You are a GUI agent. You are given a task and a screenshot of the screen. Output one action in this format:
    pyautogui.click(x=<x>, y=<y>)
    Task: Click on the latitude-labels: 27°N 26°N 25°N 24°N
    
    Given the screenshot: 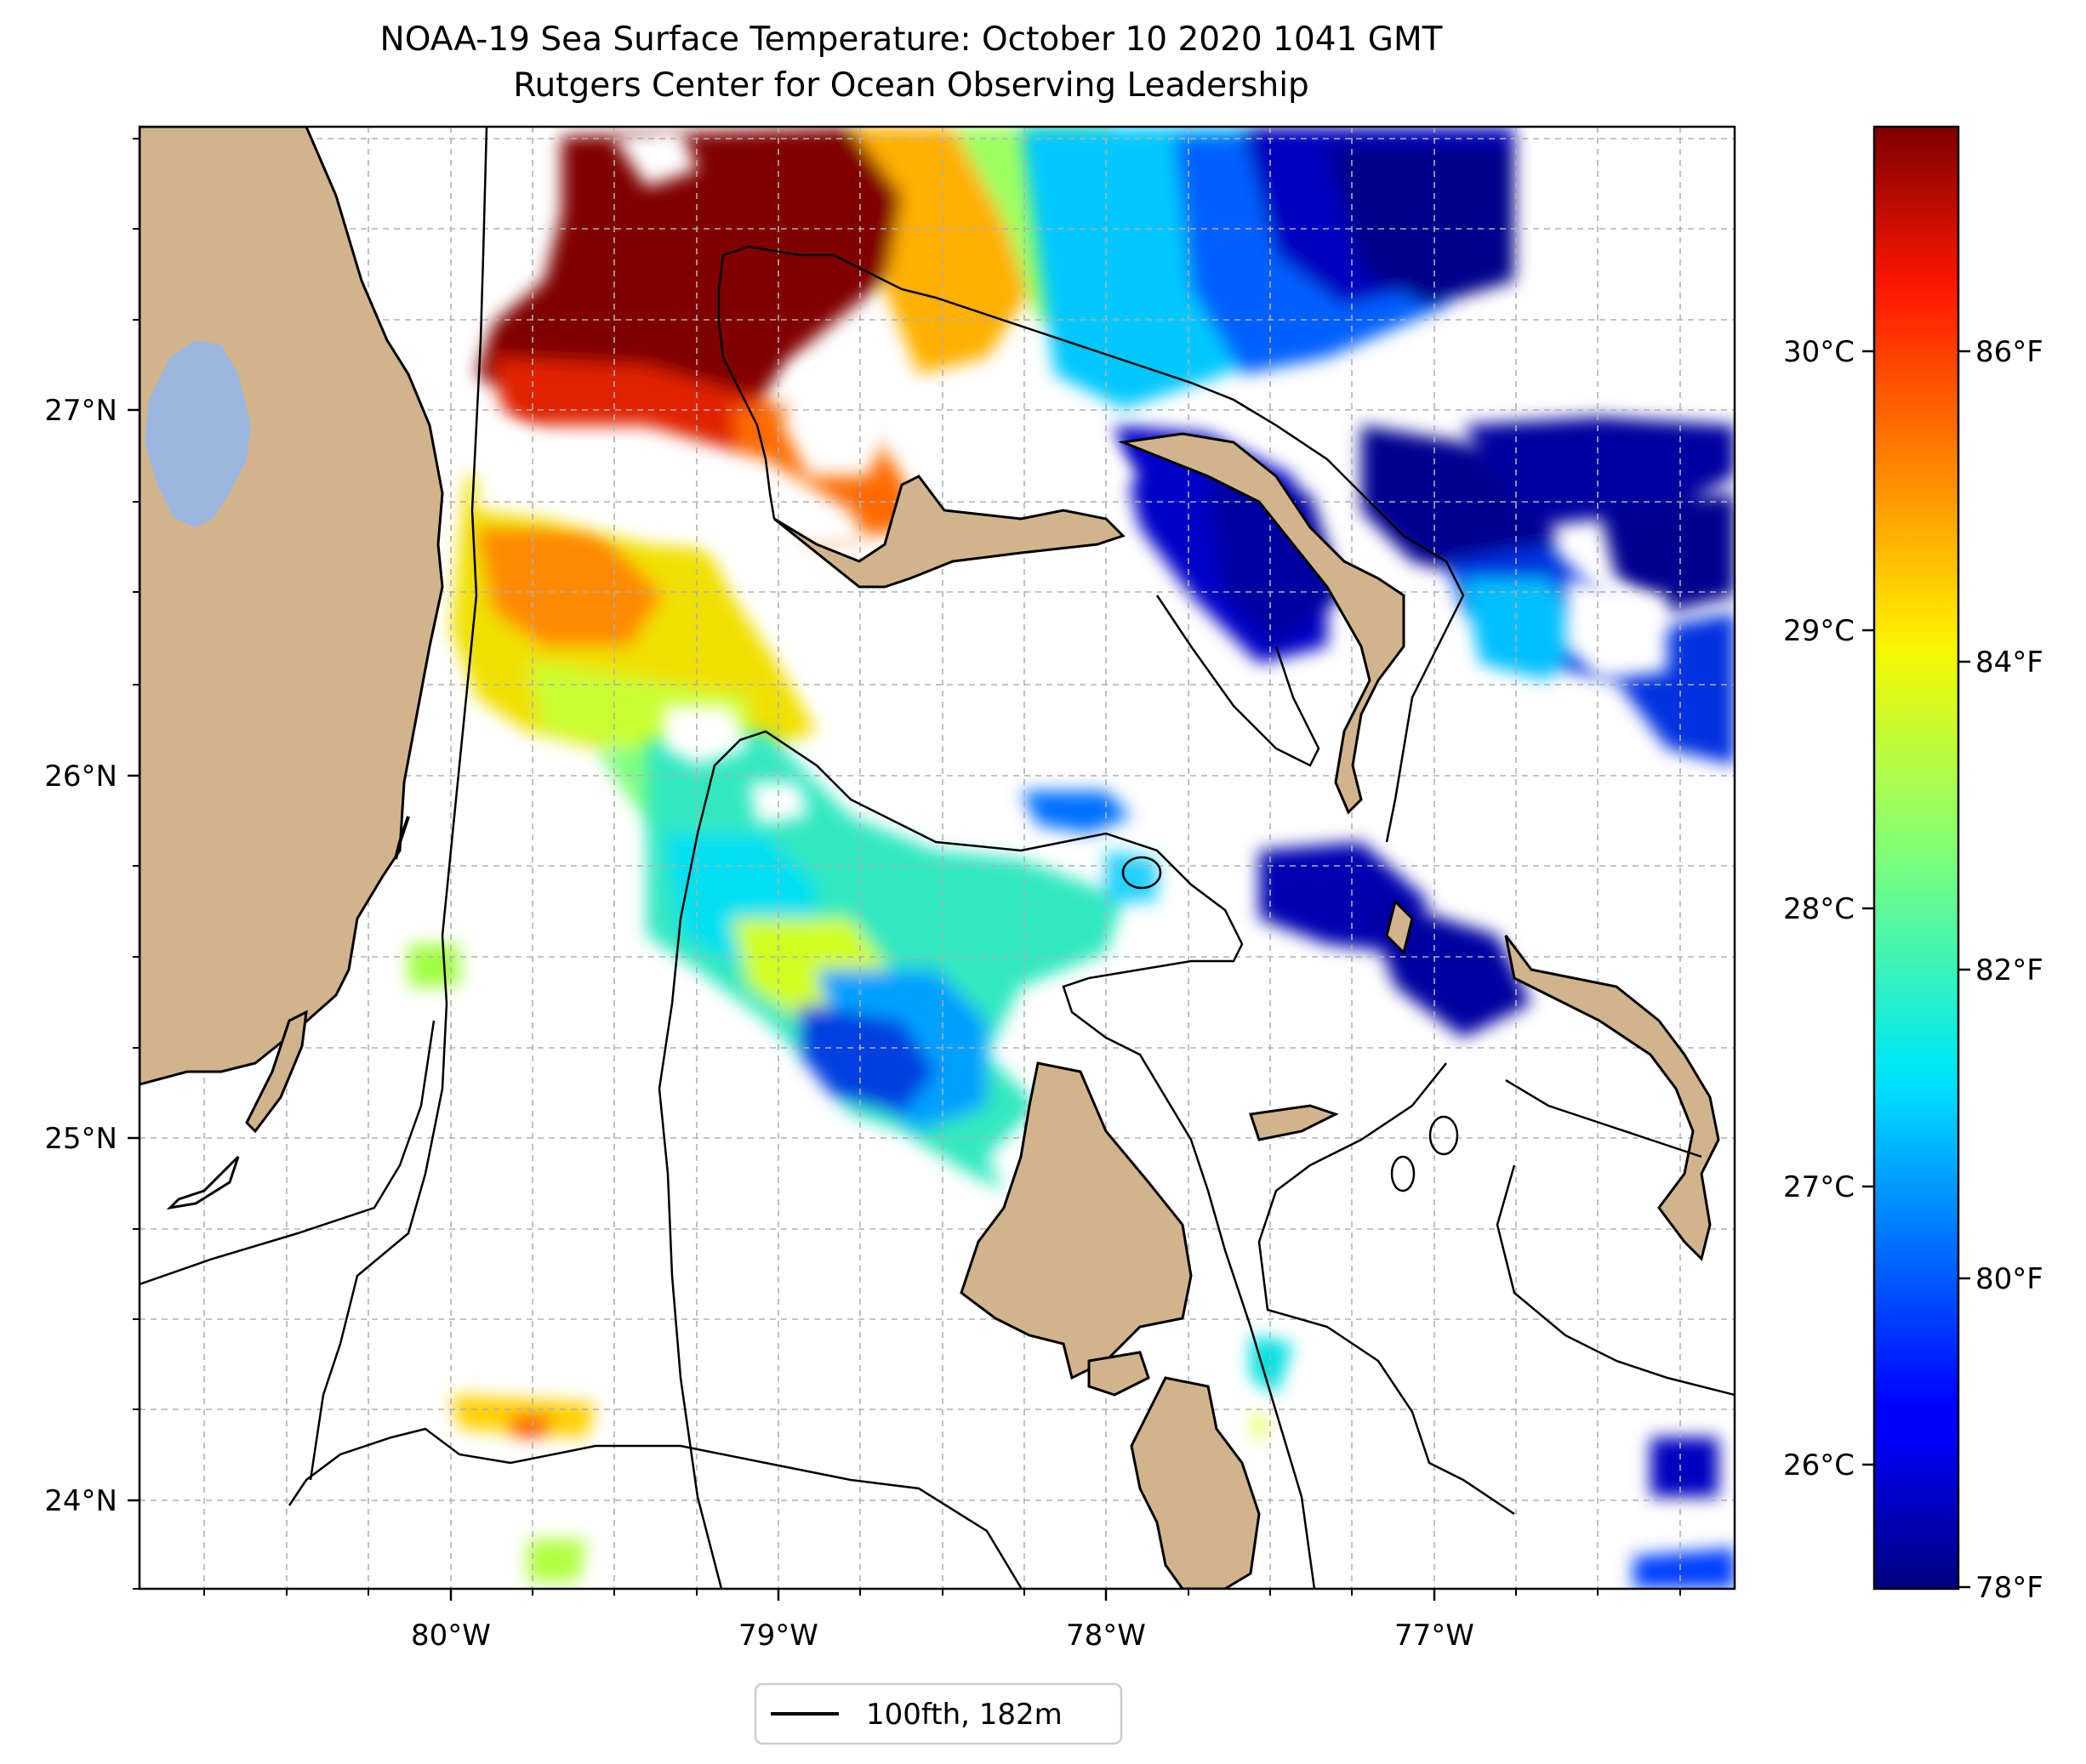 What is the action you would take?
    pyautogui.click(x=80, y=956)
    